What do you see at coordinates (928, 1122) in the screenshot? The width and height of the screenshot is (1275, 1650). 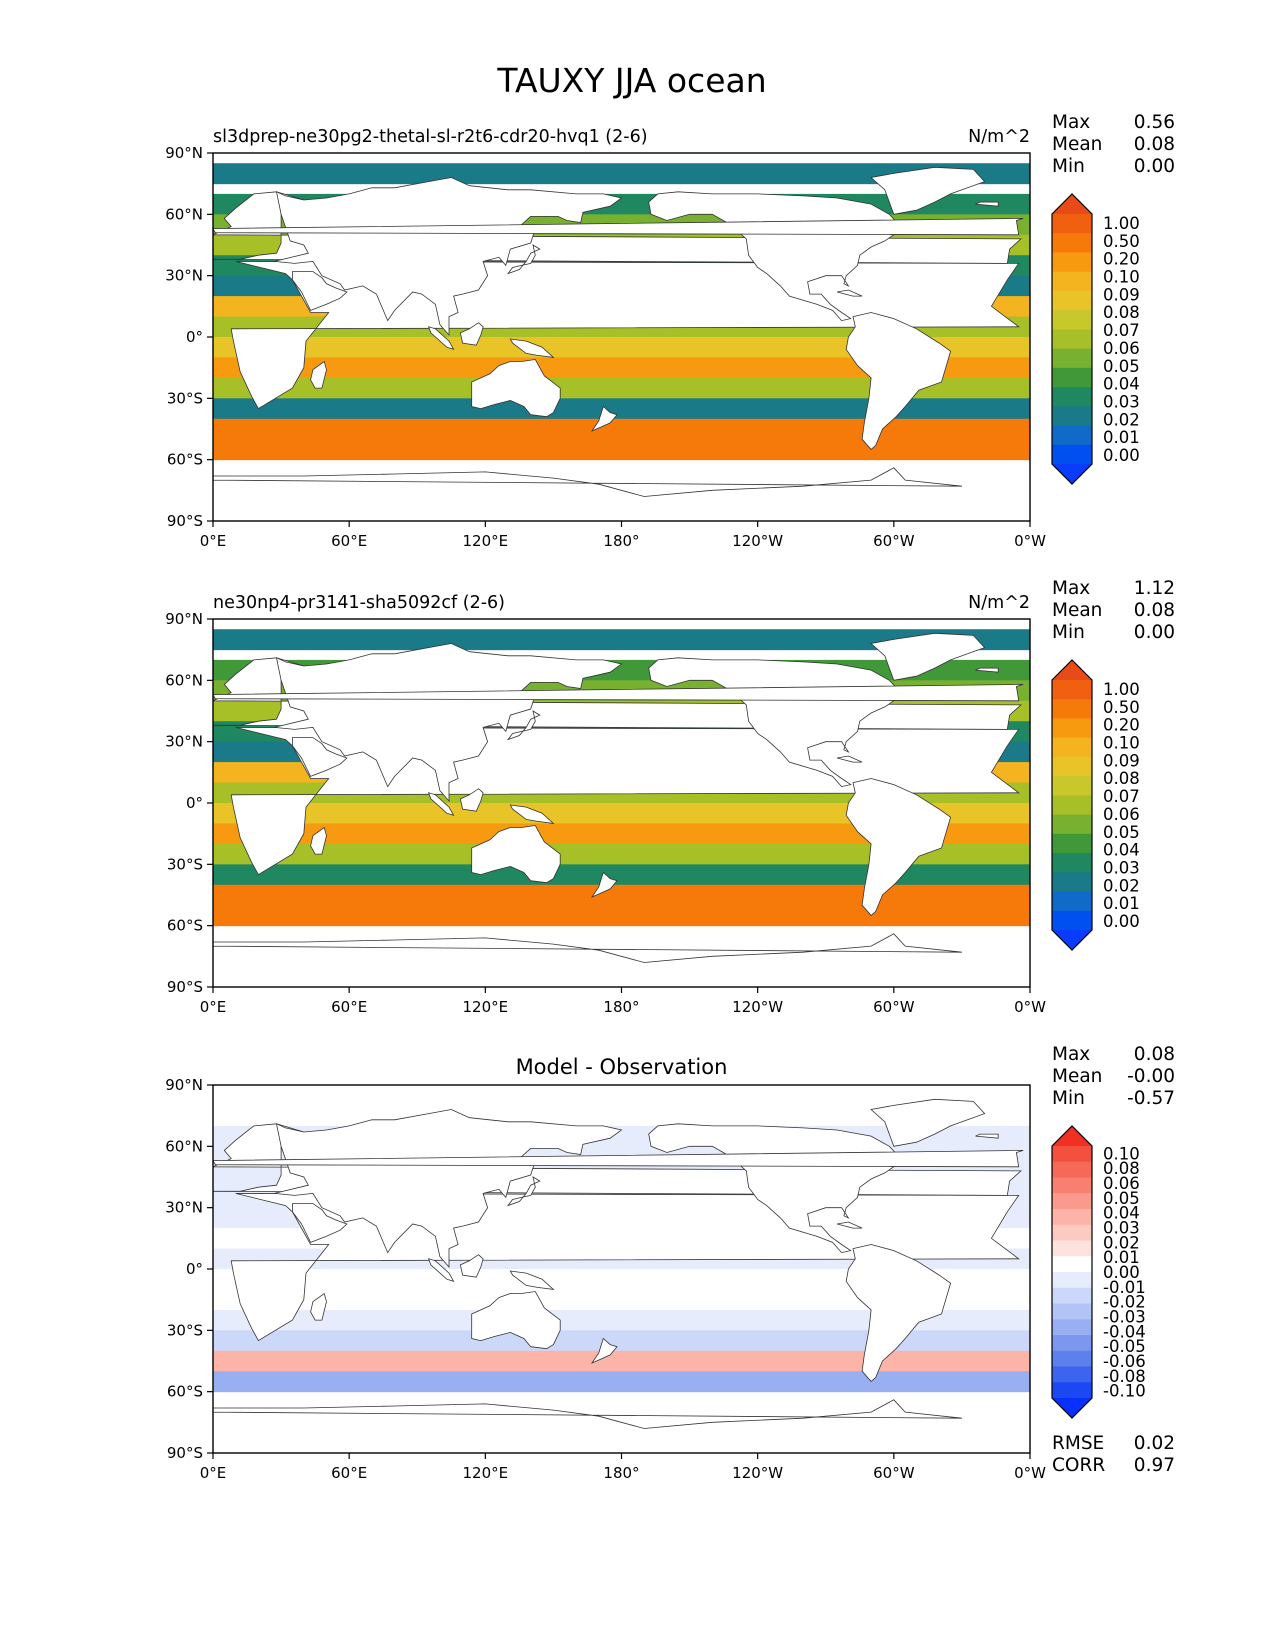 I see `land-greenland` at bounding box center [928, 1122].